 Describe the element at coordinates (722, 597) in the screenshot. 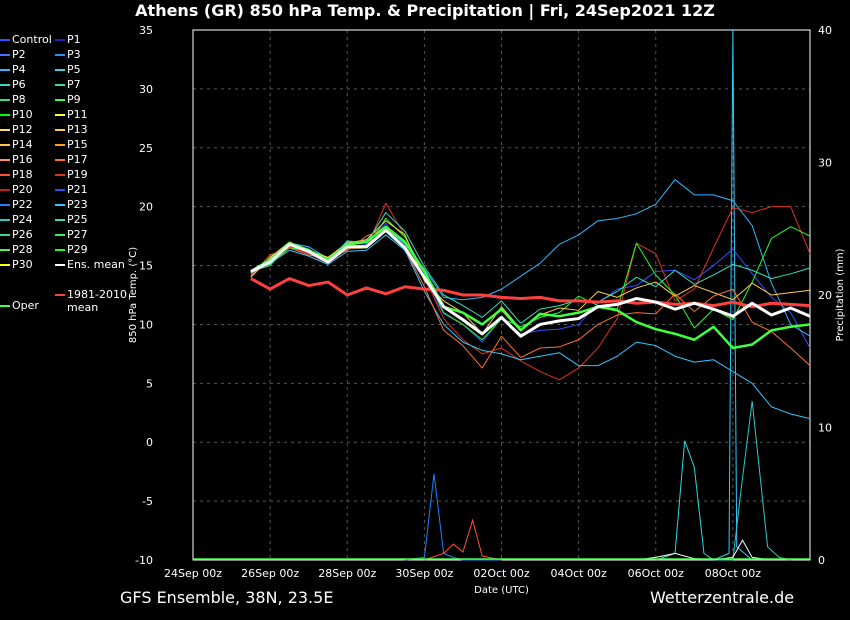

I see `footer-brand: Wetterzentrale.de` at that location.